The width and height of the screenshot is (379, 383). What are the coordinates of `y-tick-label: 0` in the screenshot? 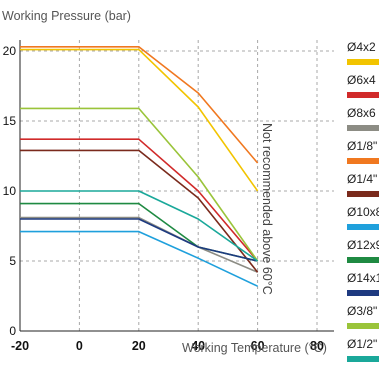 It's located at (12, 331).